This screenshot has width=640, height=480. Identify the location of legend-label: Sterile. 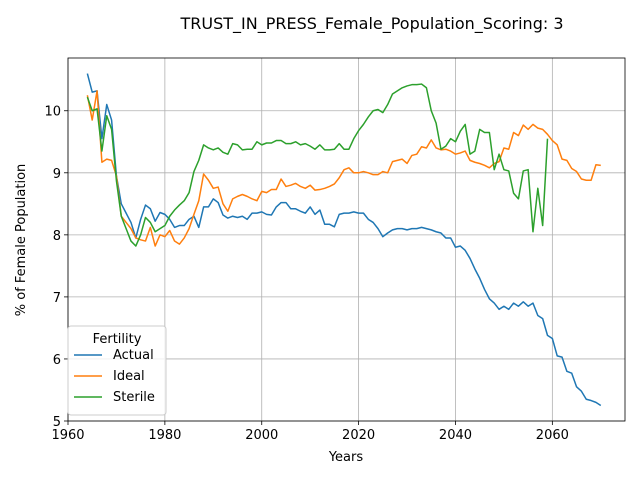
(134, 397).